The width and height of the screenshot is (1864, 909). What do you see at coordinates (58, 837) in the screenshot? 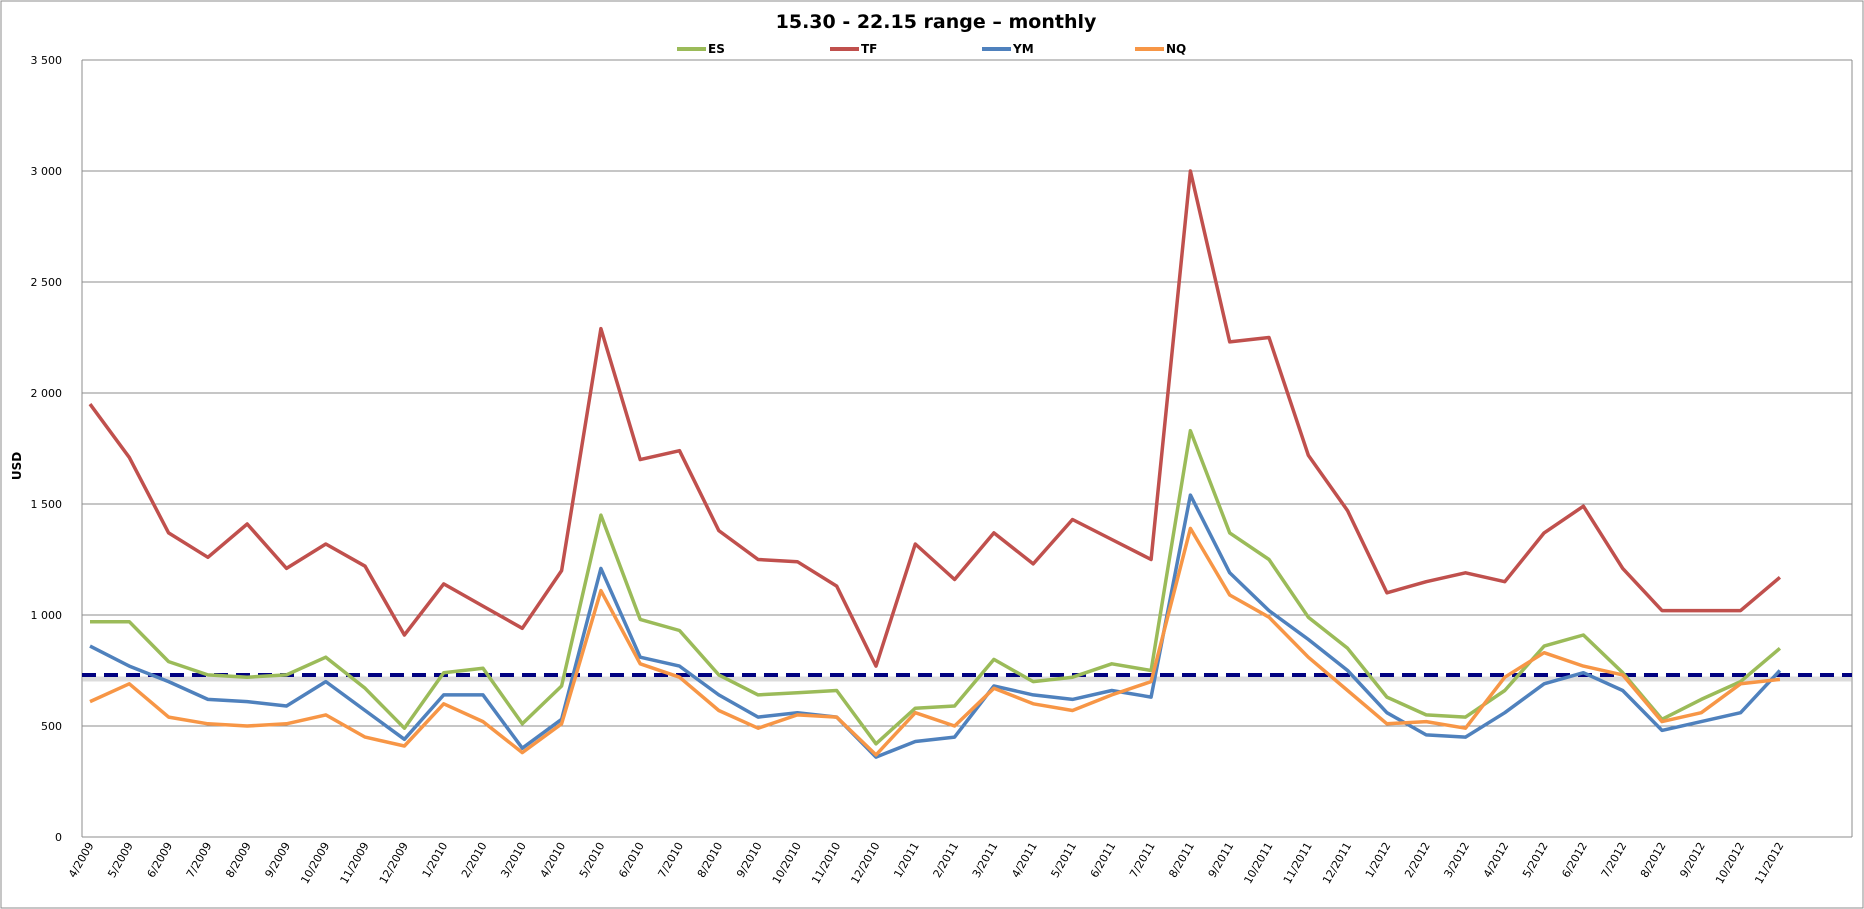
I see `y-tick-label: 0` at bounding box center [58, 837].